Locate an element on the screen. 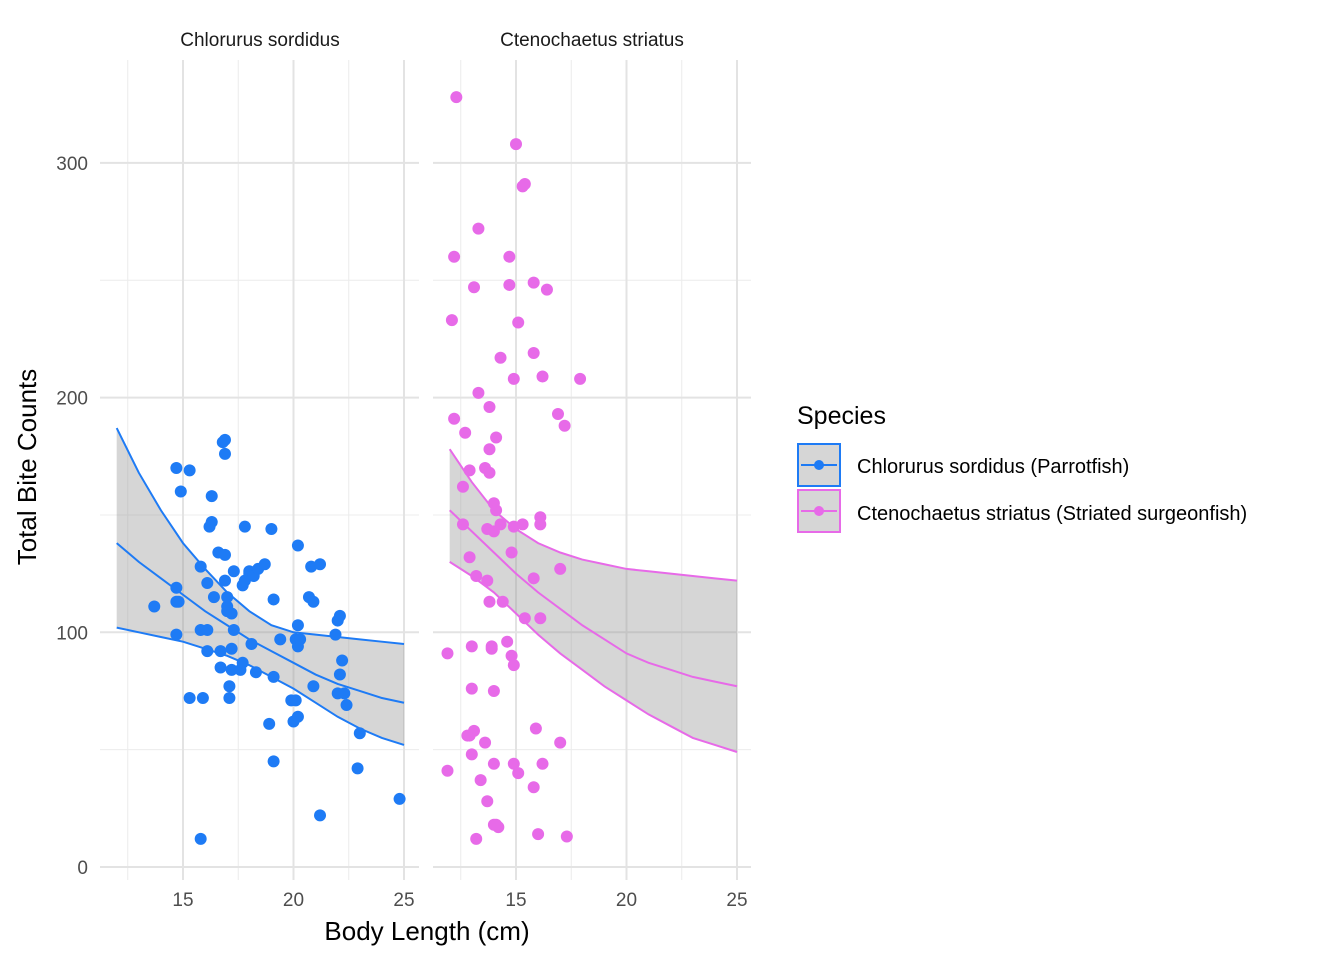 The height and width of the screenshot is (960, 1344). y-axis-title: Total Bite Counts is located at coordinates (27, 467).